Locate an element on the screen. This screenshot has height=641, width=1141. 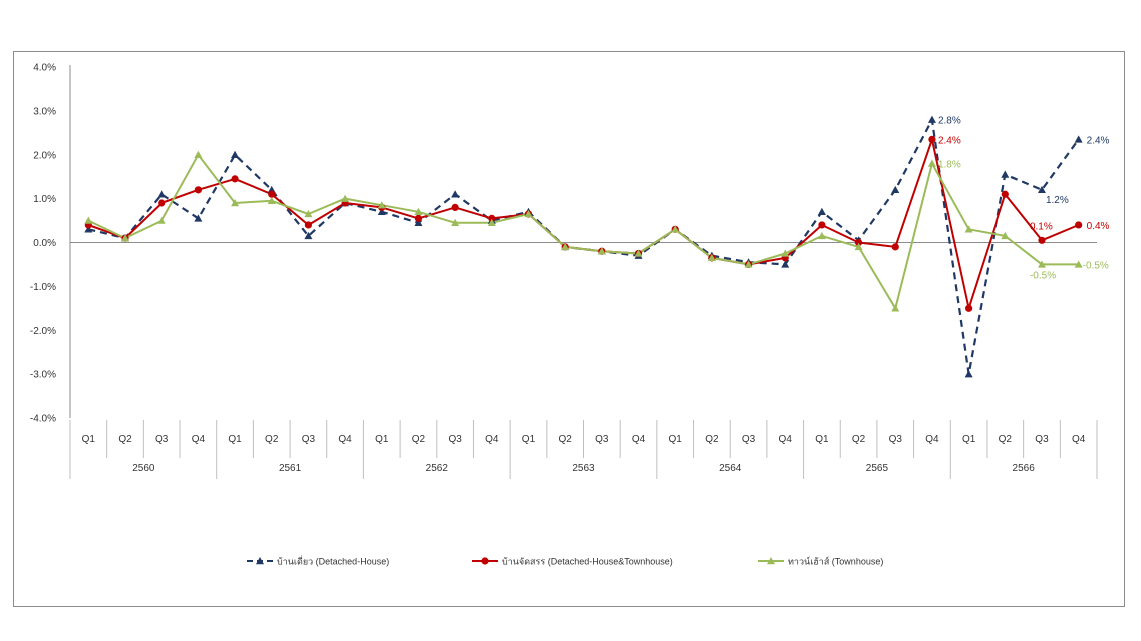
y-tick-label: 3.0% is located at coordinates (44, 111).